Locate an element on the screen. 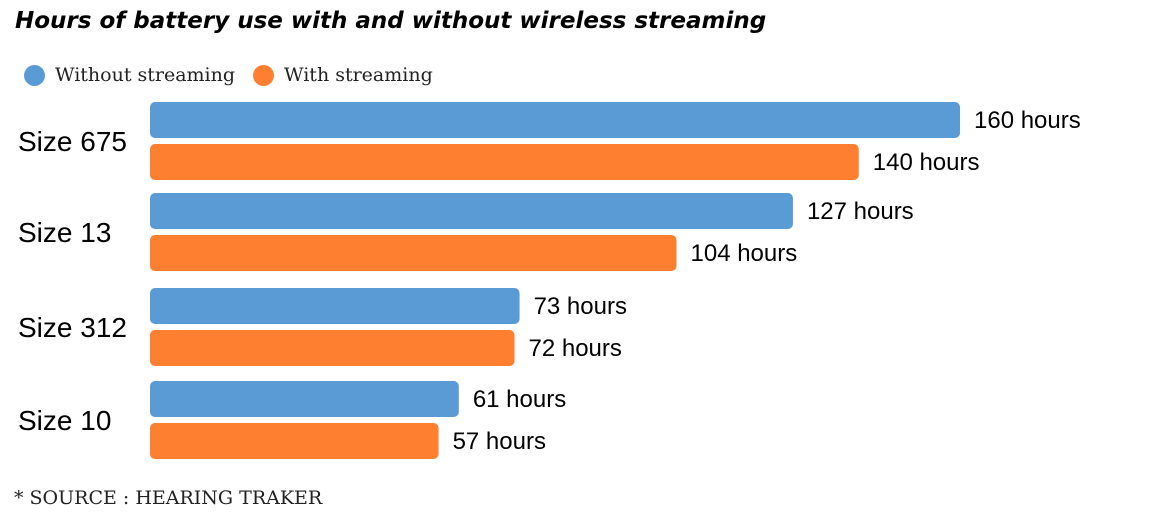 This screenshot has height=524, width=1149. category-label: Size 13 is located at coordinates (64, 232).